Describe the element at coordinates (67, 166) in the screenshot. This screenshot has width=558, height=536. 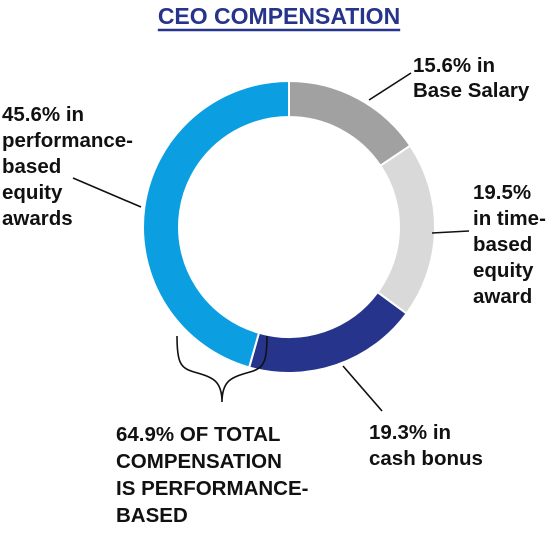
I see `slice-label-4: 45.6% in performance-based equity awards` at that location.